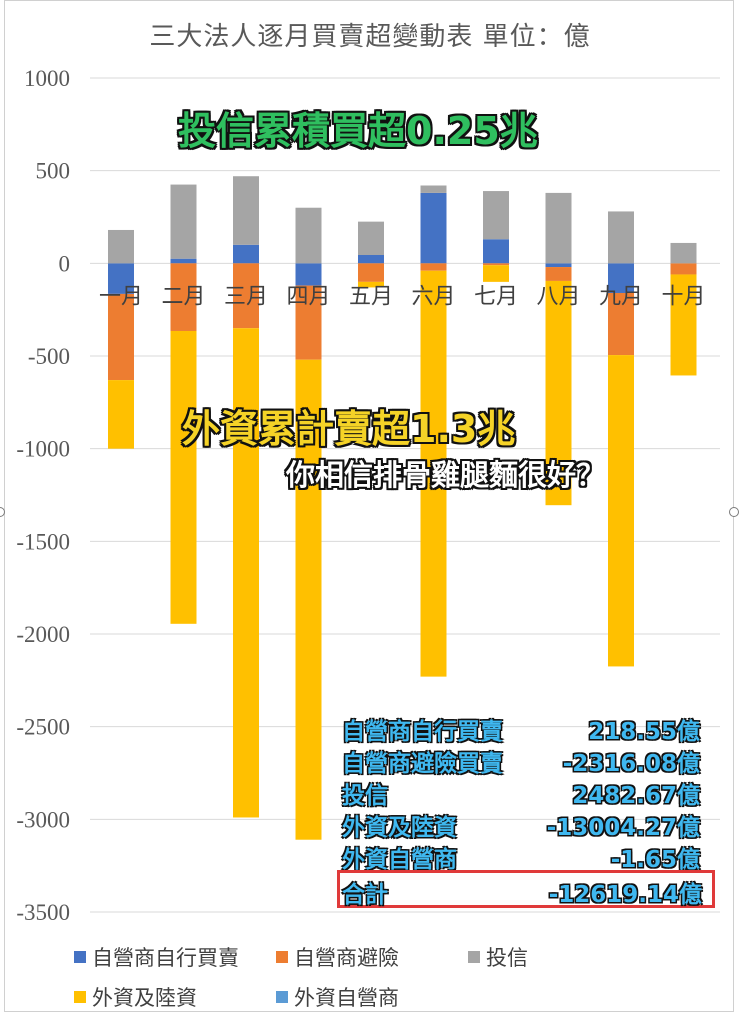  What do you see at coordinates (402, 296) in the screenshot?
I see `x-tick-labels: 一月 二月 三月 四月 五月 六月 七月 八月 九月 十月` at bounding box center [402, 296].